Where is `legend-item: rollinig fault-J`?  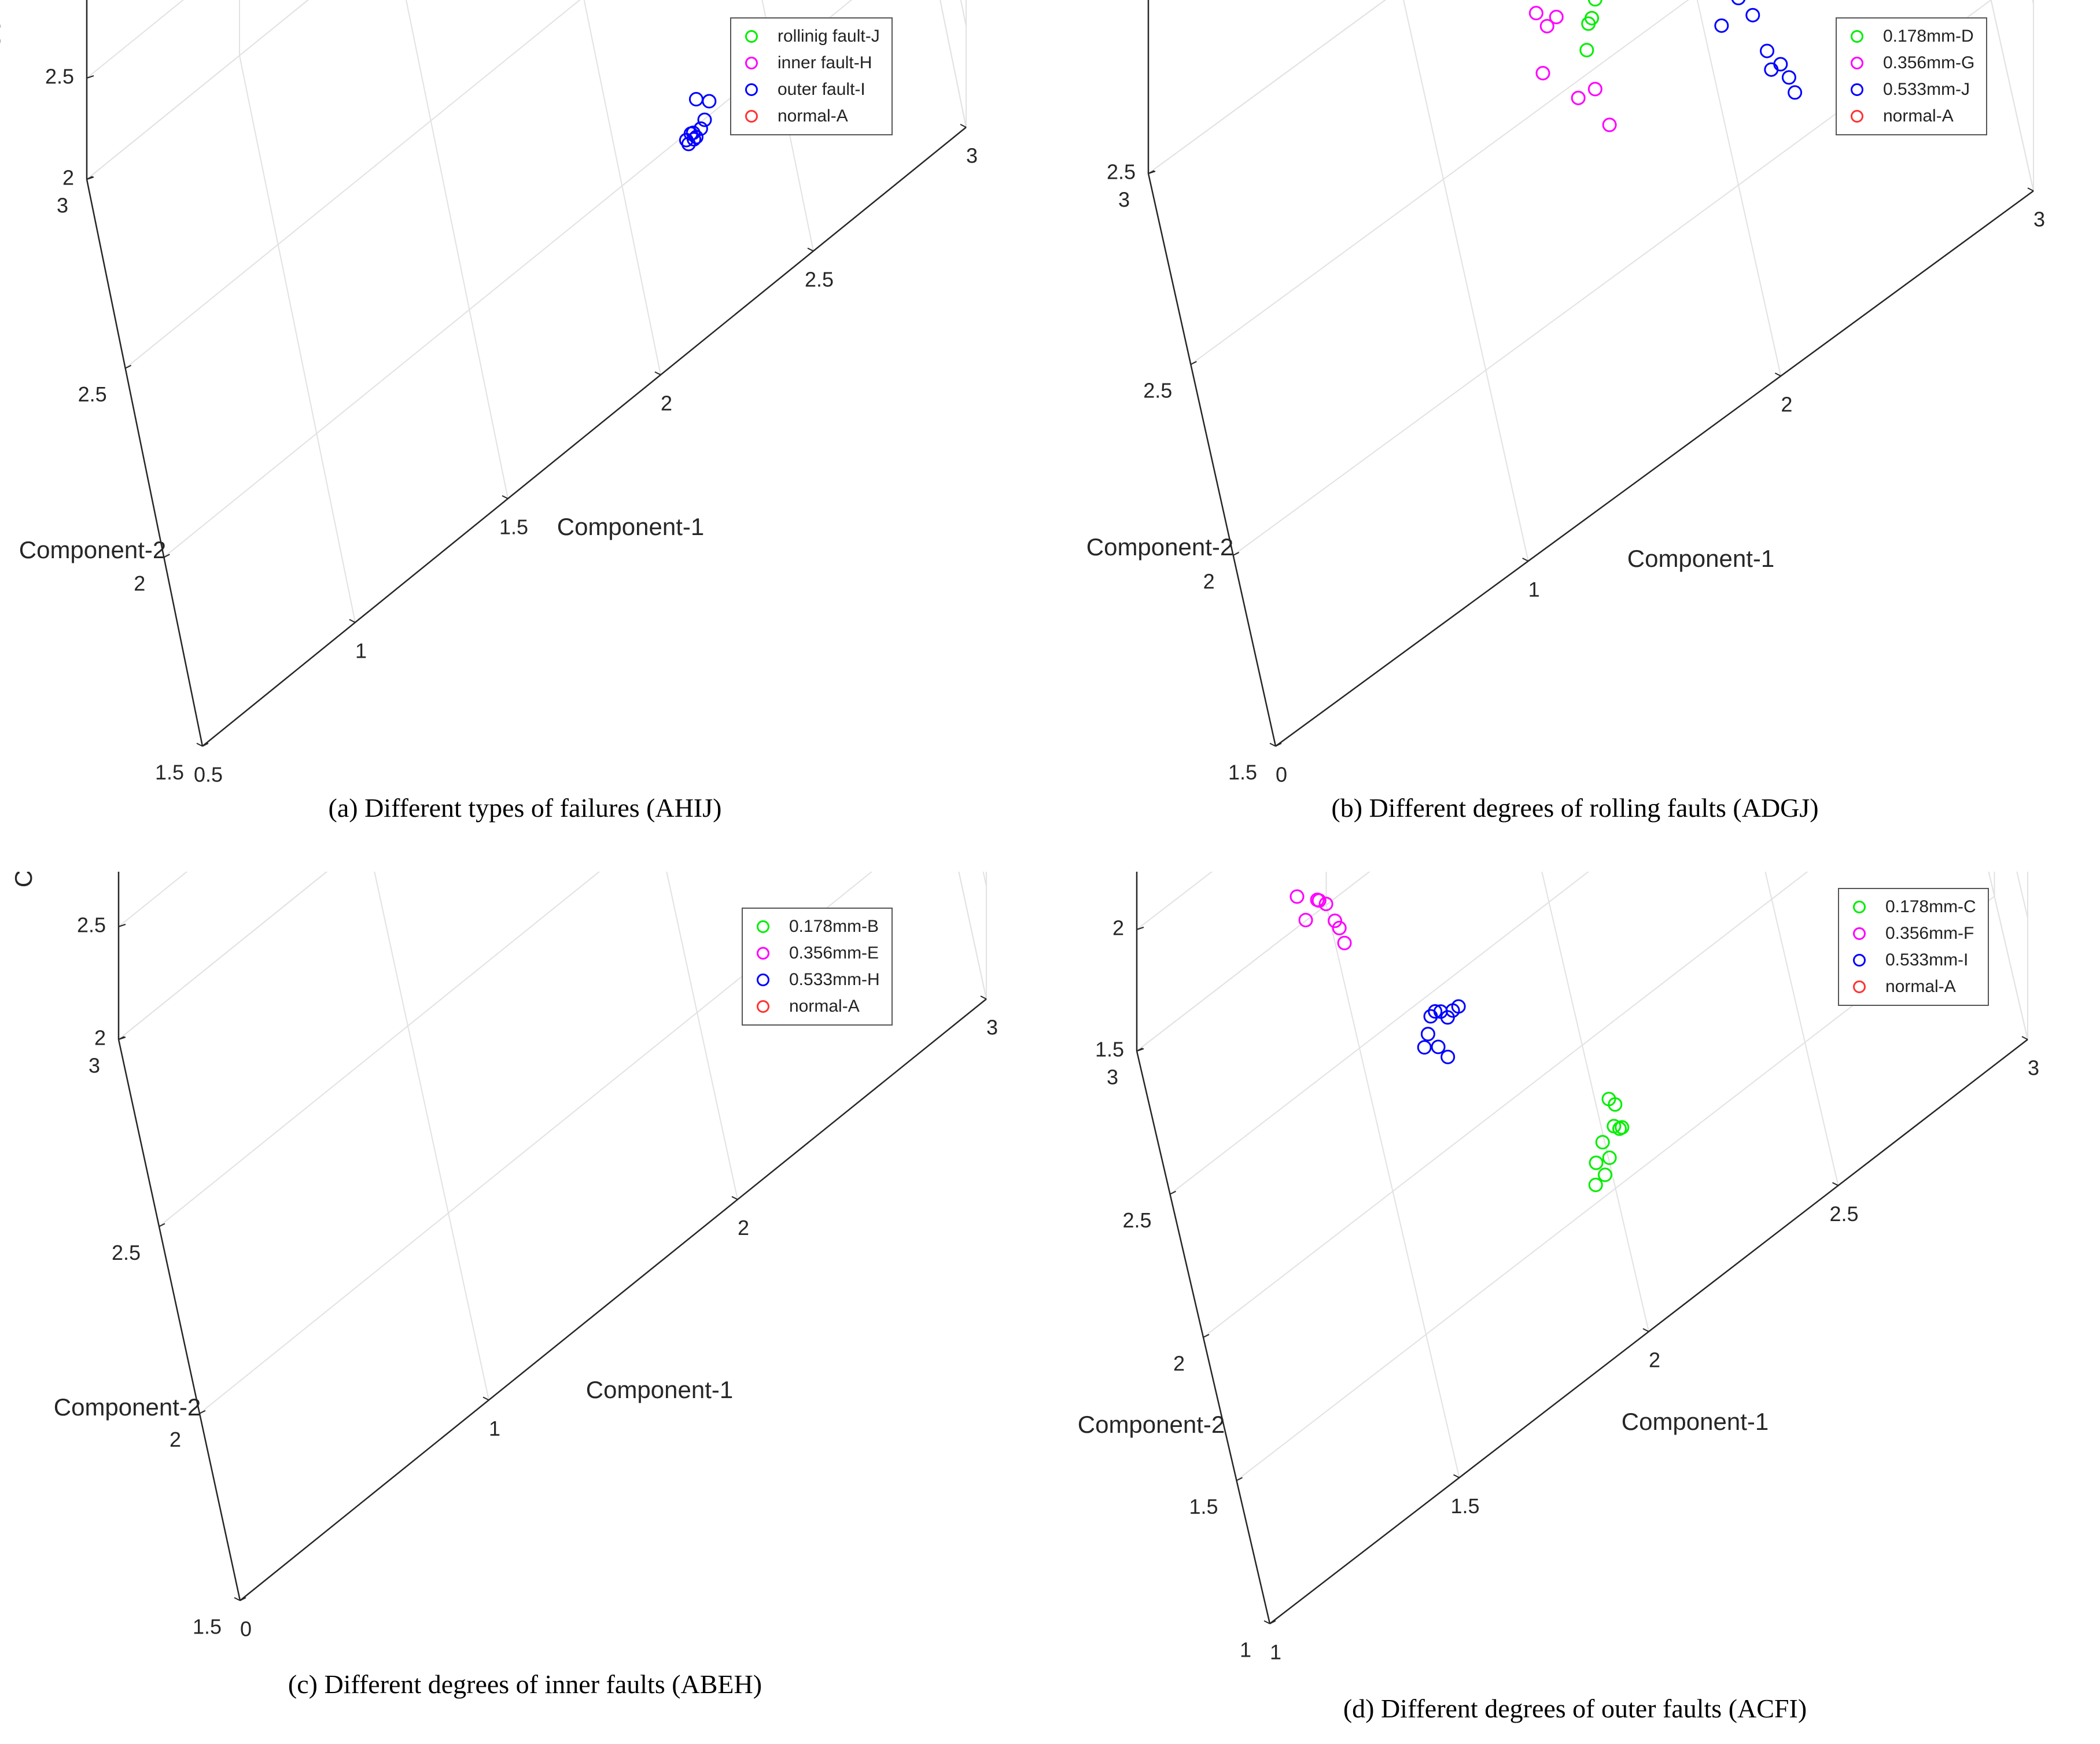
legend-item: rollinig fault-J is located at coordinates (810, 36).